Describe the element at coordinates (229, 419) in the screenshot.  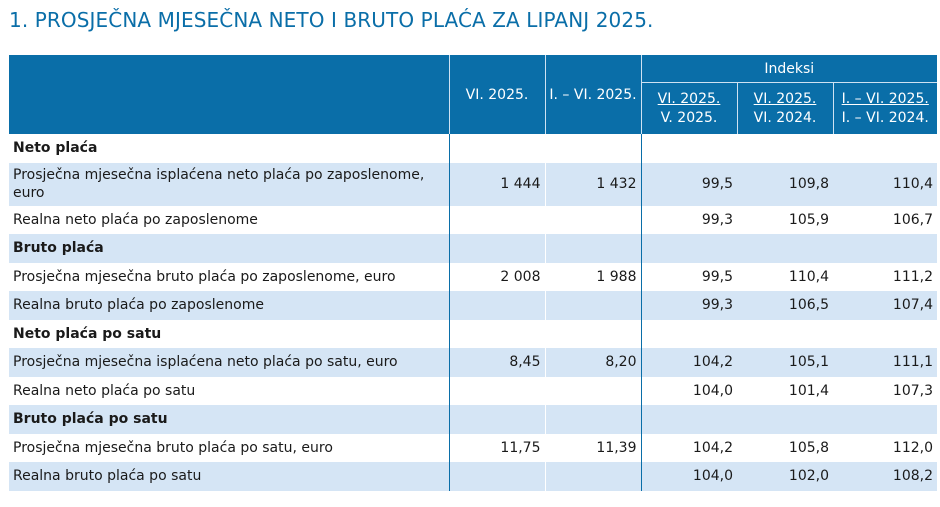
I see `row-label: Bruto plaća po satu` at that location.